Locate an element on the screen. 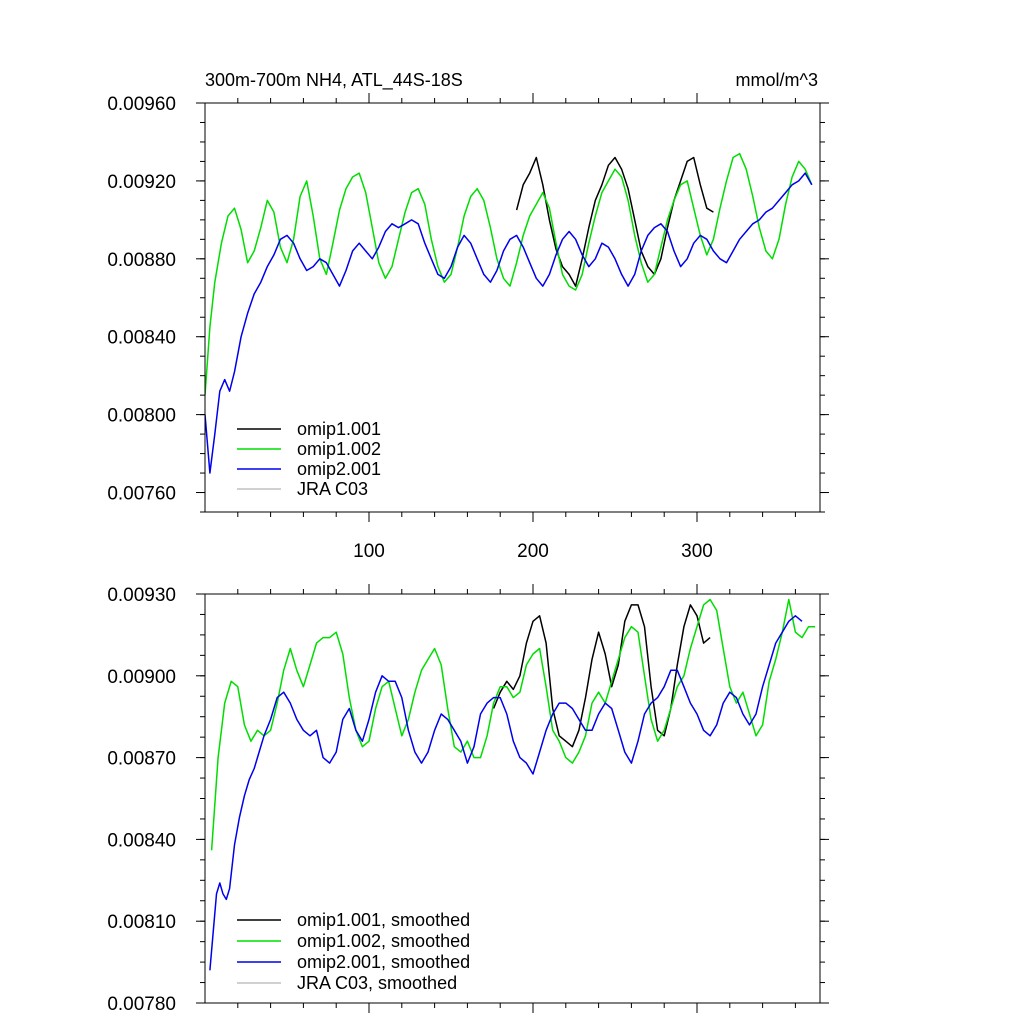 The image size is (1024, 1024). units-label: mmol/m^3 is located at coordinates (777, 80).